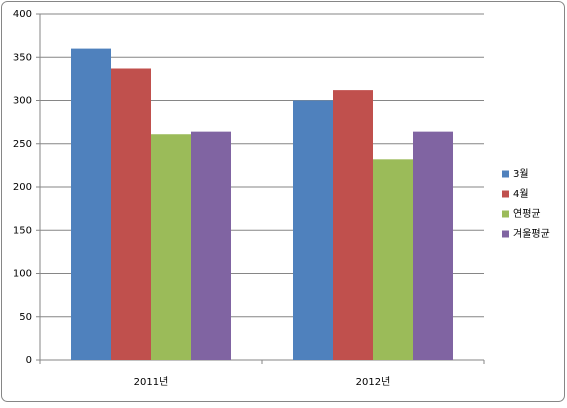  I want to click on y-tick-label: 200, so click(22, 187).